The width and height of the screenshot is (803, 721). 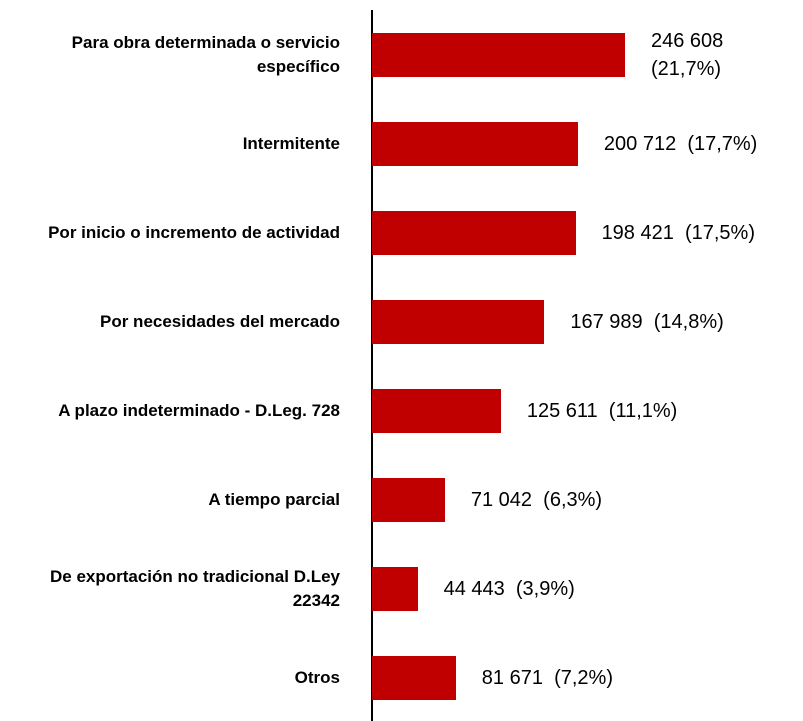 What do you see at coordinates (693, 55) in the screenshot?
I see `value-label: 246 608 (21,7%)` at bounding box center [693, 55].